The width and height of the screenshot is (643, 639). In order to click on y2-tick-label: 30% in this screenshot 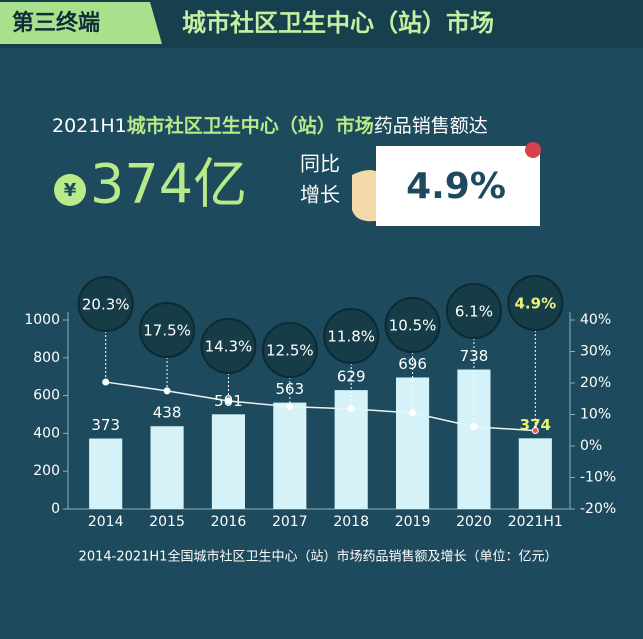, I will do `click(595, 352)`.